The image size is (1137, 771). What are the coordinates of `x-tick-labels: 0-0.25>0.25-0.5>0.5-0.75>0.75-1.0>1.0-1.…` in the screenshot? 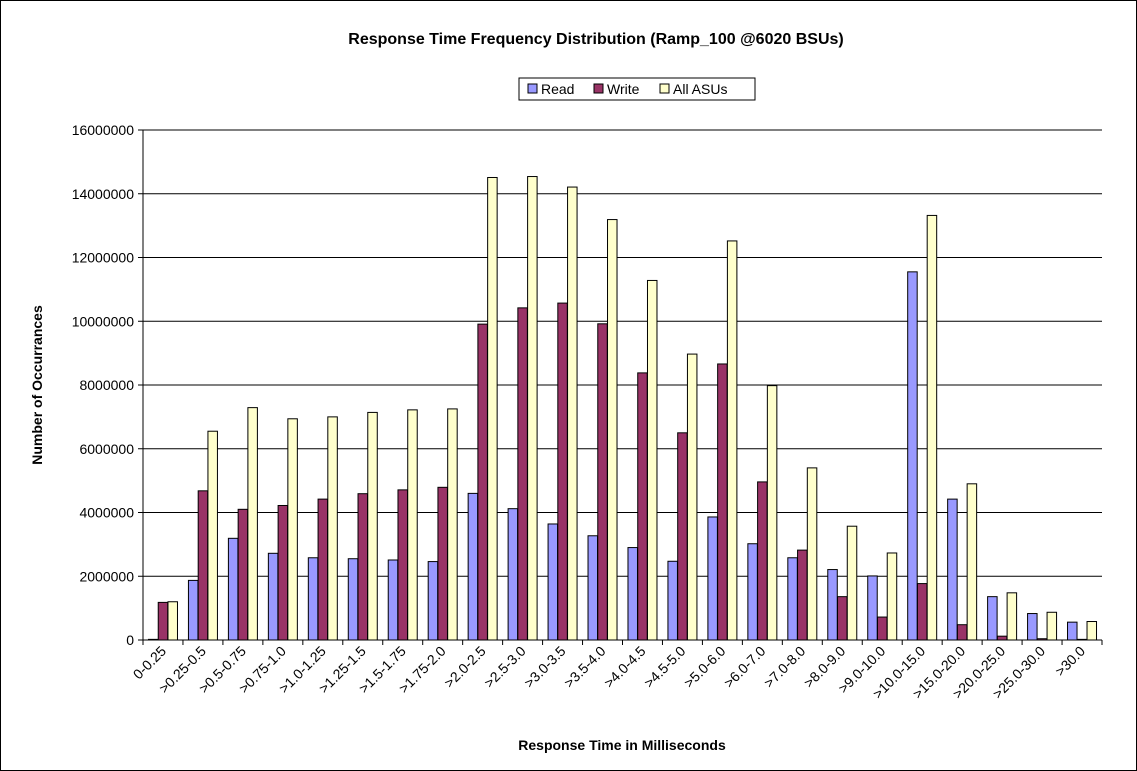 It's located at (609, 672).